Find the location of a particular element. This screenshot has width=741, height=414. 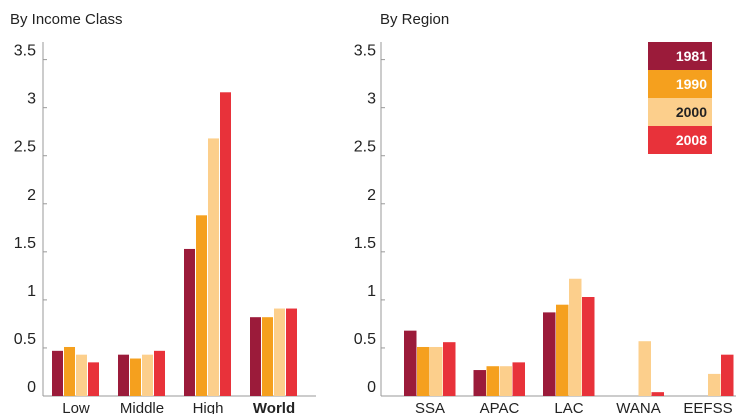

legend: 1981 1990 2000 2008 is located at coordinates (680, 98).